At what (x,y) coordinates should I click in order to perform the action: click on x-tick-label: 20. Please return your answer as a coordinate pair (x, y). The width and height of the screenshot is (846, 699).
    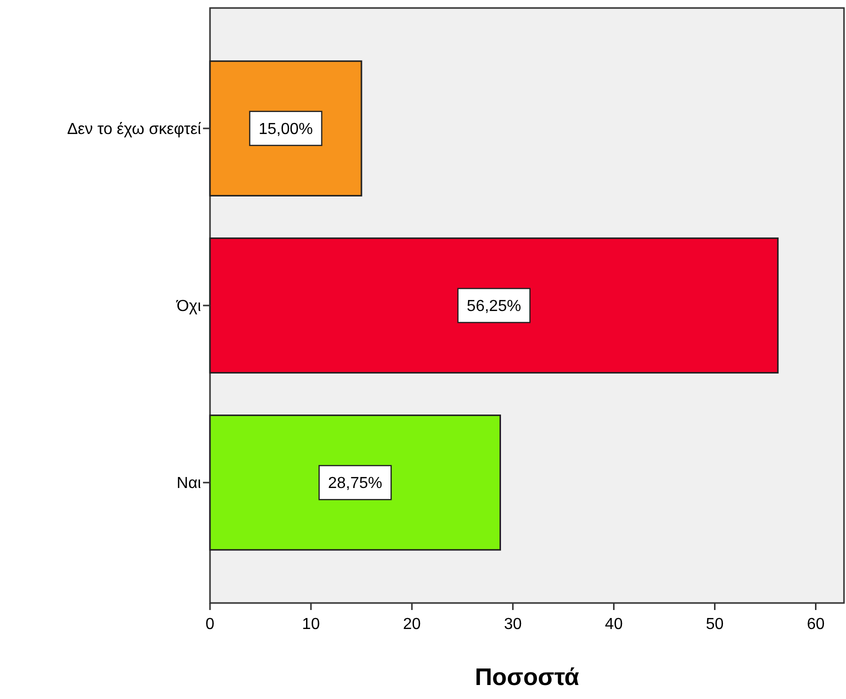
    Looking at the image, I should click on (412, 624).